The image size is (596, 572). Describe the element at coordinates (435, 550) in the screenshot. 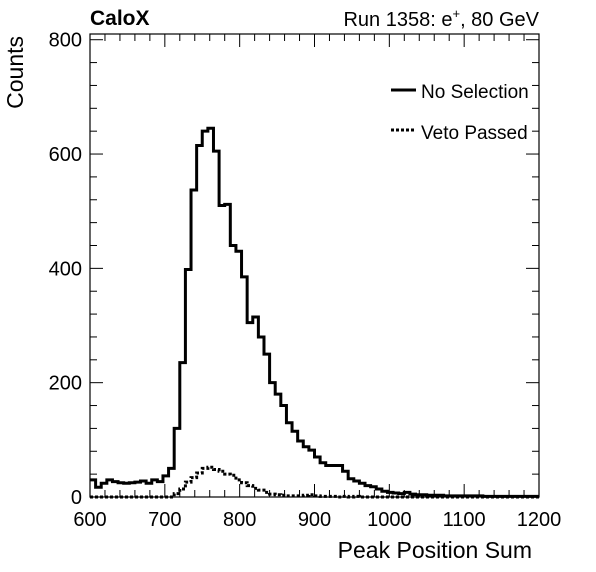

I see `x-axis-title: Peak Position Sum` at that location.